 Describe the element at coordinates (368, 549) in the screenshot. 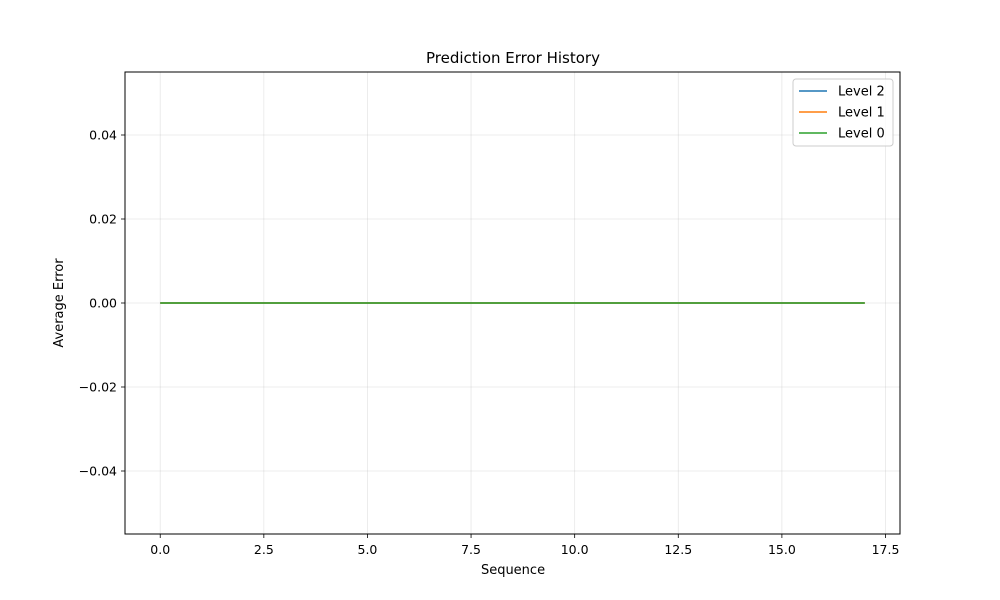

I see `x-tick-label: 5.0` at that location.